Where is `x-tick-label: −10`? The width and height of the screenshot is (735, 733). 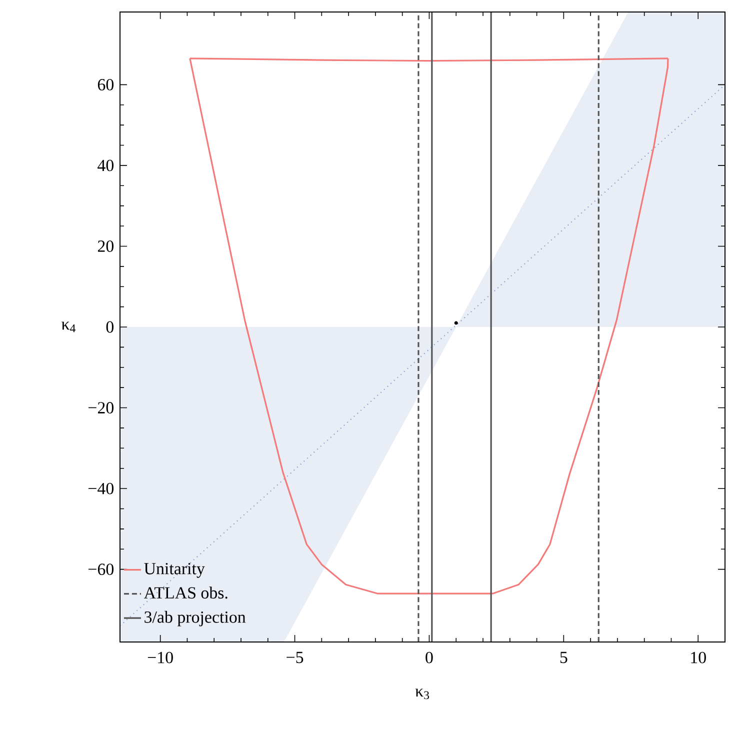 x-tick-label: −10 is located at coordinates (160, 658).